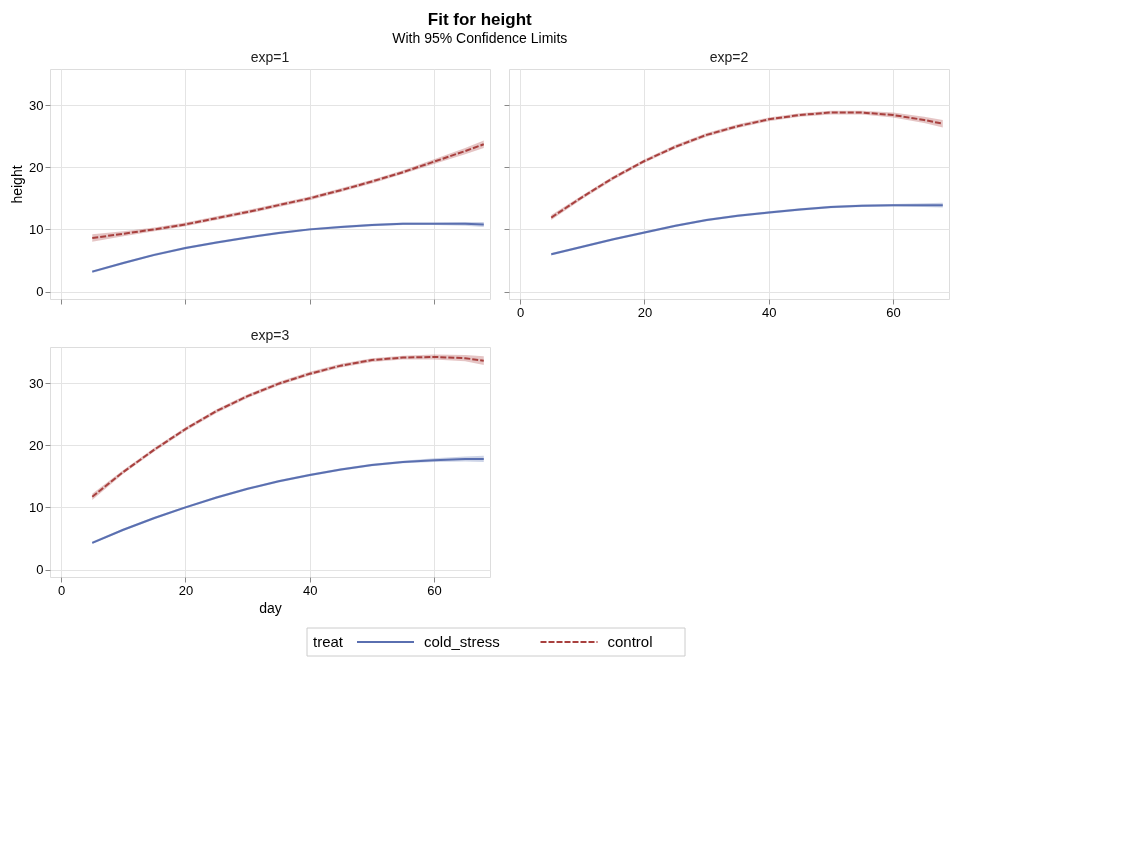 The height and width of the screenshot is (854, 1128). What do you see at coordinates (17, 184) in the screenshot?
I see `y-axis-title: height` at bounding box center [17, 184].